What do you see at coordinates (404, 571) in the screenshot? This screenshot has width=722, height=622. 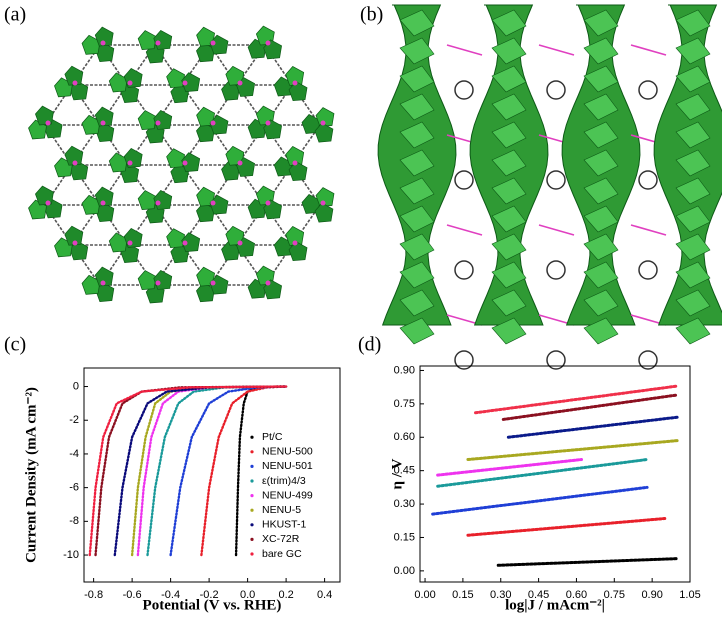 I see `y-tick-label: 0.00` at bounding box center [404, 571].